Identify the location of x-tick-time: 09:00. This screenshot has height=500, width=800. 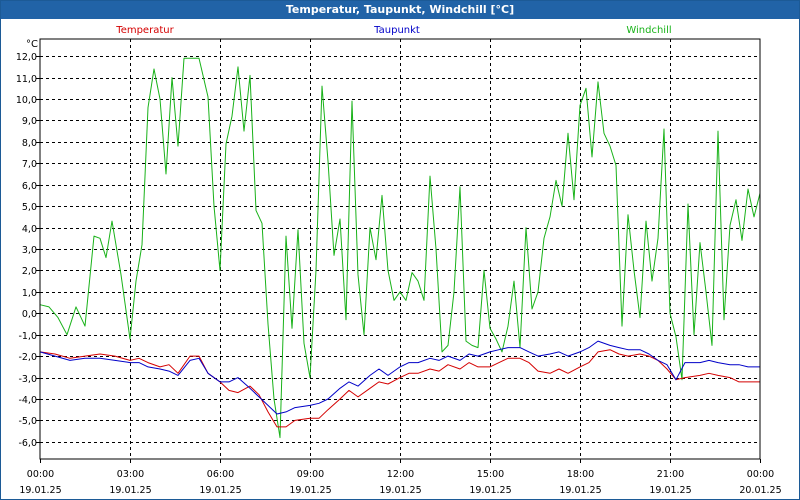
(310, 474).